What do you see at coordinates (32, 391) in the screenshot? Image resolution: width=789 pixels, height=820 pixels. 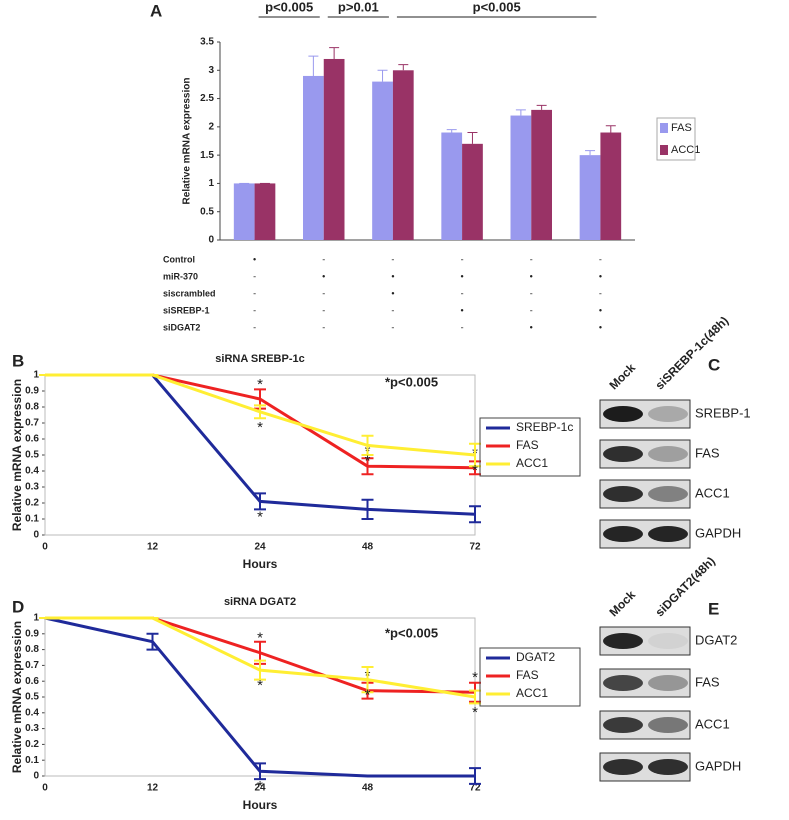 I see `y-tick-label: 0.9` at bounding box center [32, 391].